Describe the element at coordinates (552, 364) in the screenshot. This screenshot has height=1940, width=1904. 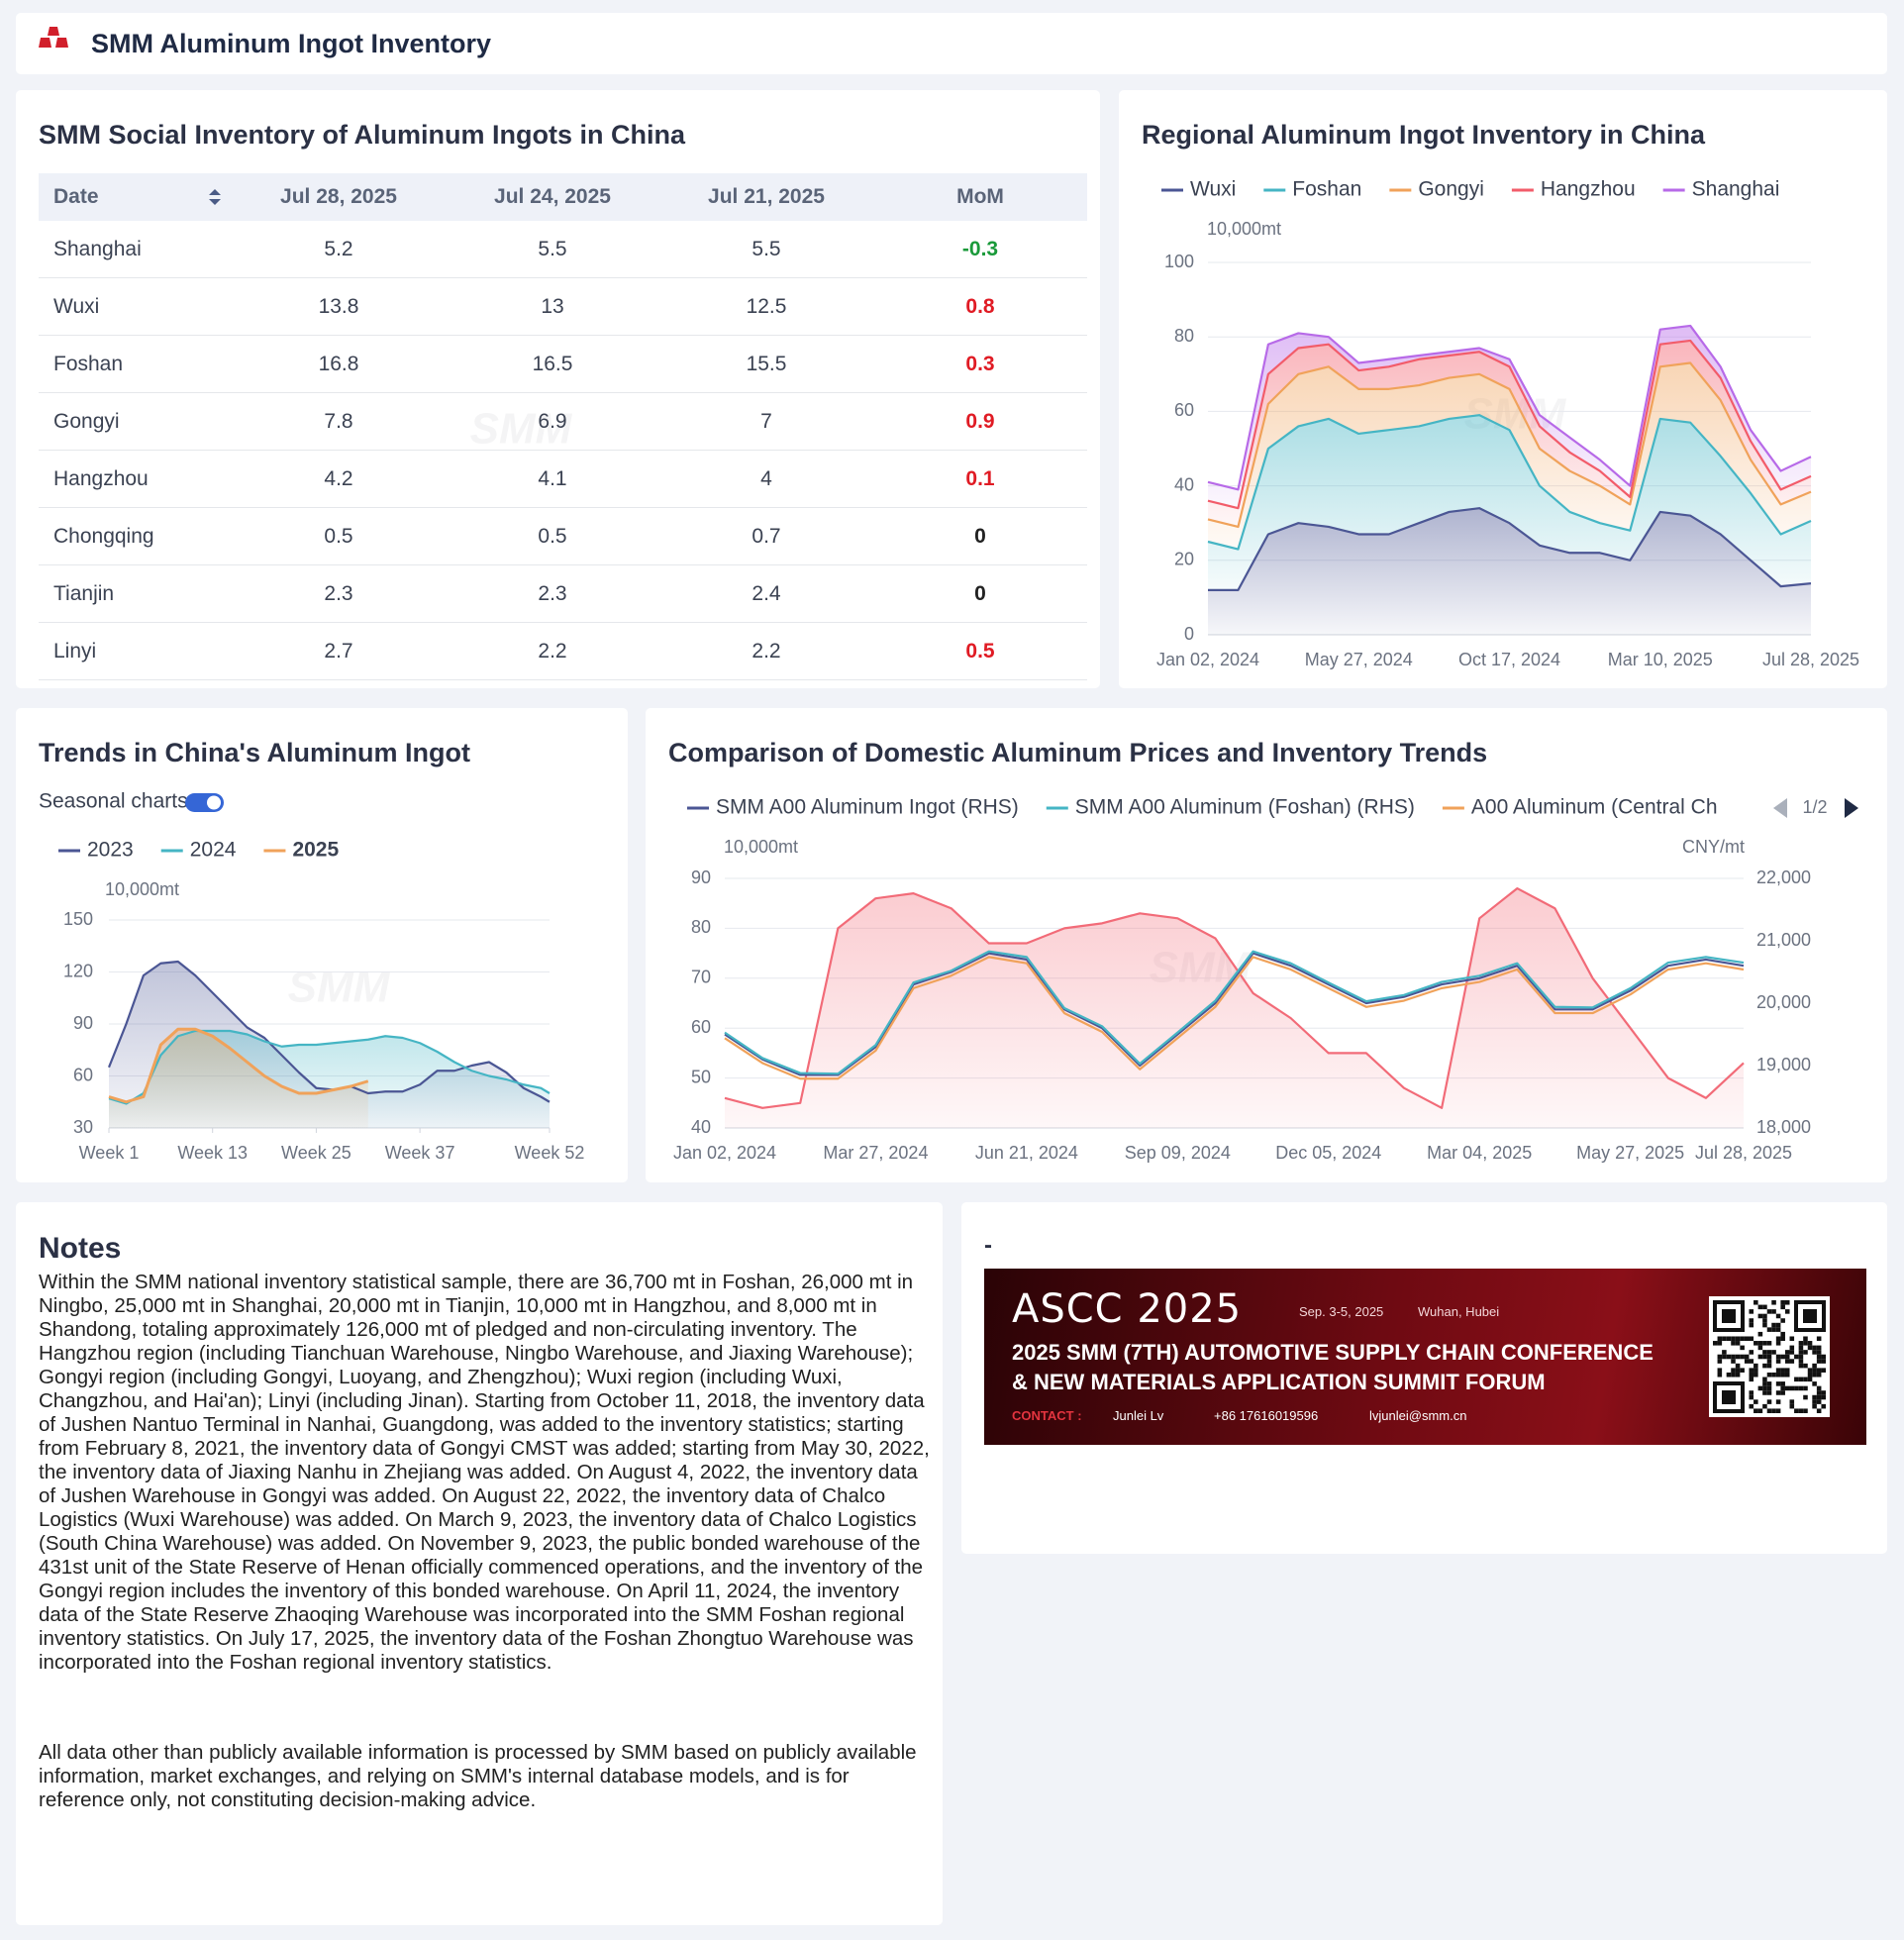
I see `value-cell: 16.5` at that location.